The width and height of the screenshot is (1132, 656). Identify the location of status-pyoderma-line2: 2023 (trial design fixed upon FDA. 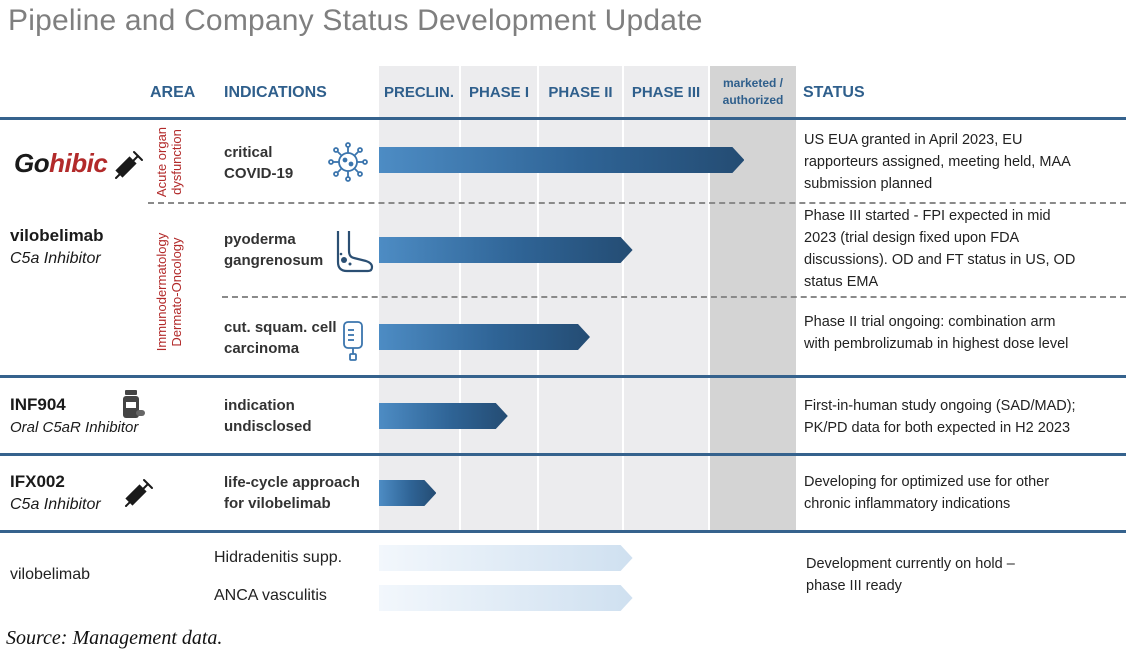
(912, 238).